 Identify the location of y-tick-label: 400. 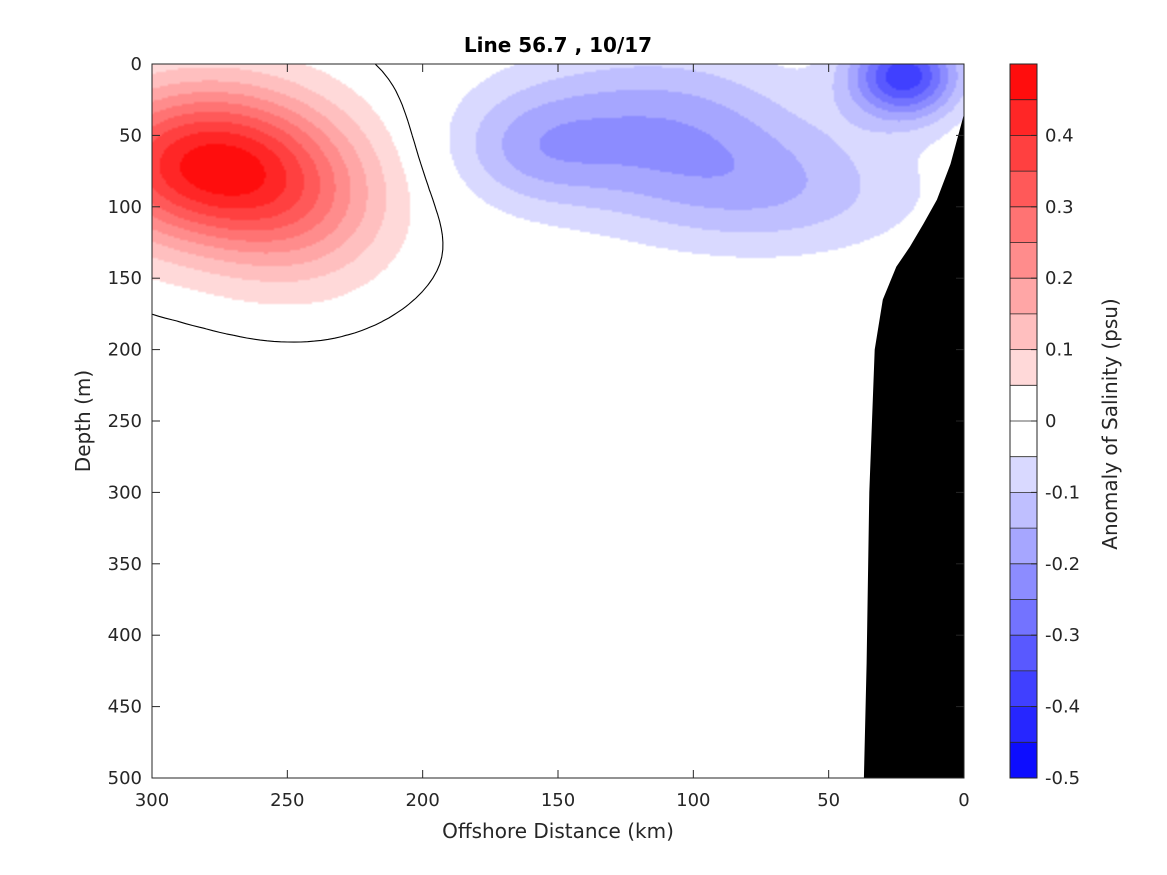
(125, 635).